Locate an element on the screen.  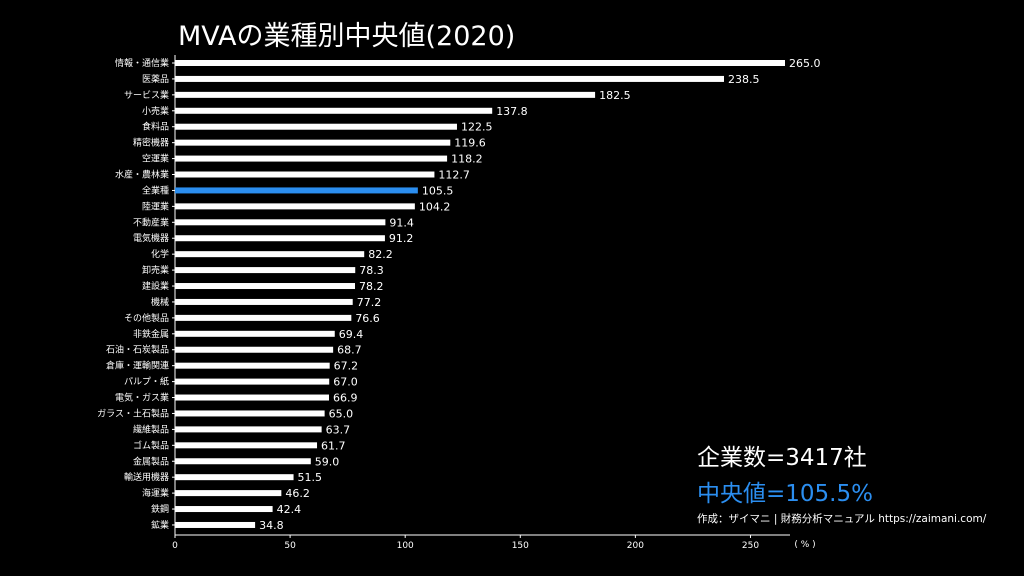
value-label: 46.2 is located at coordinates (297, 493).